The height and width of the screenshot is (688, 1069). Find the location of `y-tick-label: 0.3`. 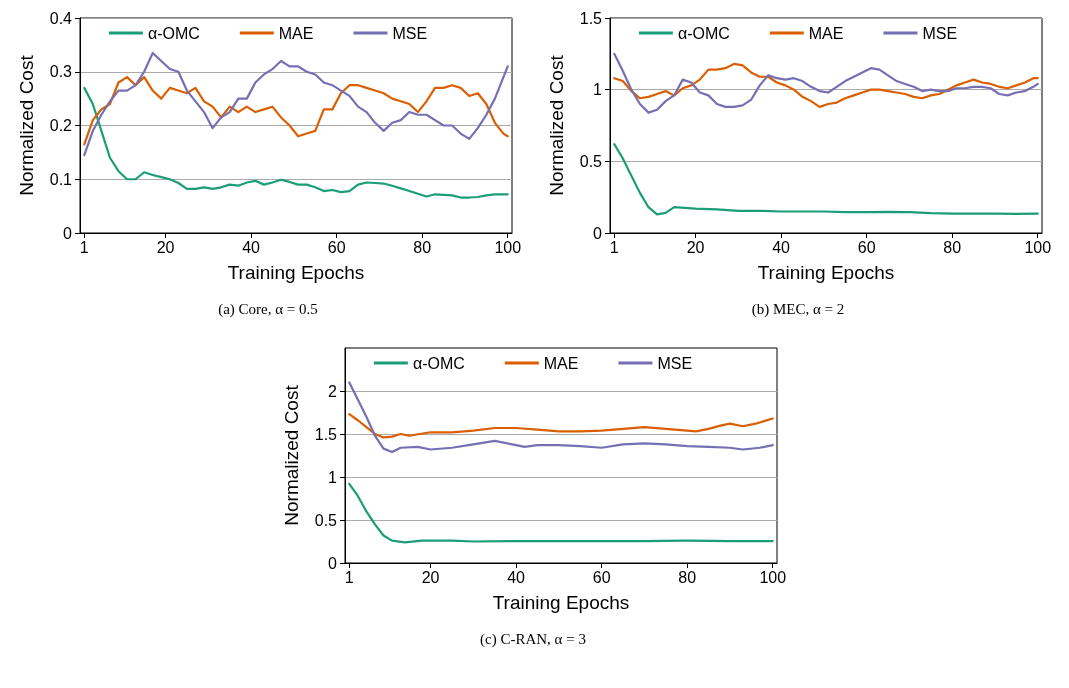

y-tick-label: 0.3 is located at coordinates (61, 72).